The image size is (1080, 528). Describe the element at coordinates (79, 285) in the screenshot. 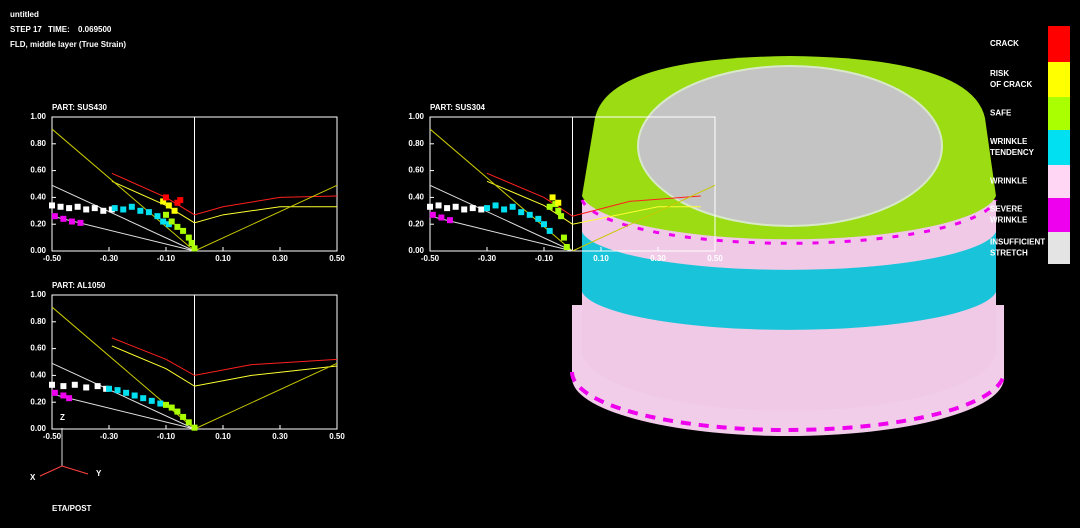

I see `chart-title: PART: AL1050` at that location.